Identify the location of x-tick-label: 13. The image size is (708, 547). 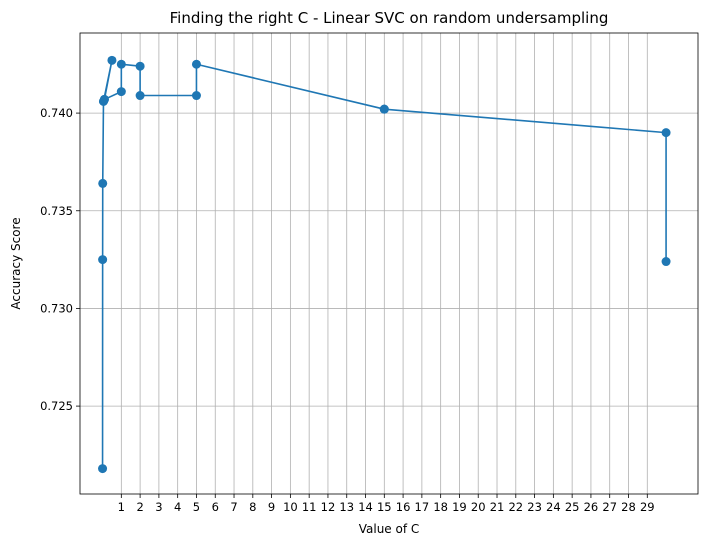
(346, 507).